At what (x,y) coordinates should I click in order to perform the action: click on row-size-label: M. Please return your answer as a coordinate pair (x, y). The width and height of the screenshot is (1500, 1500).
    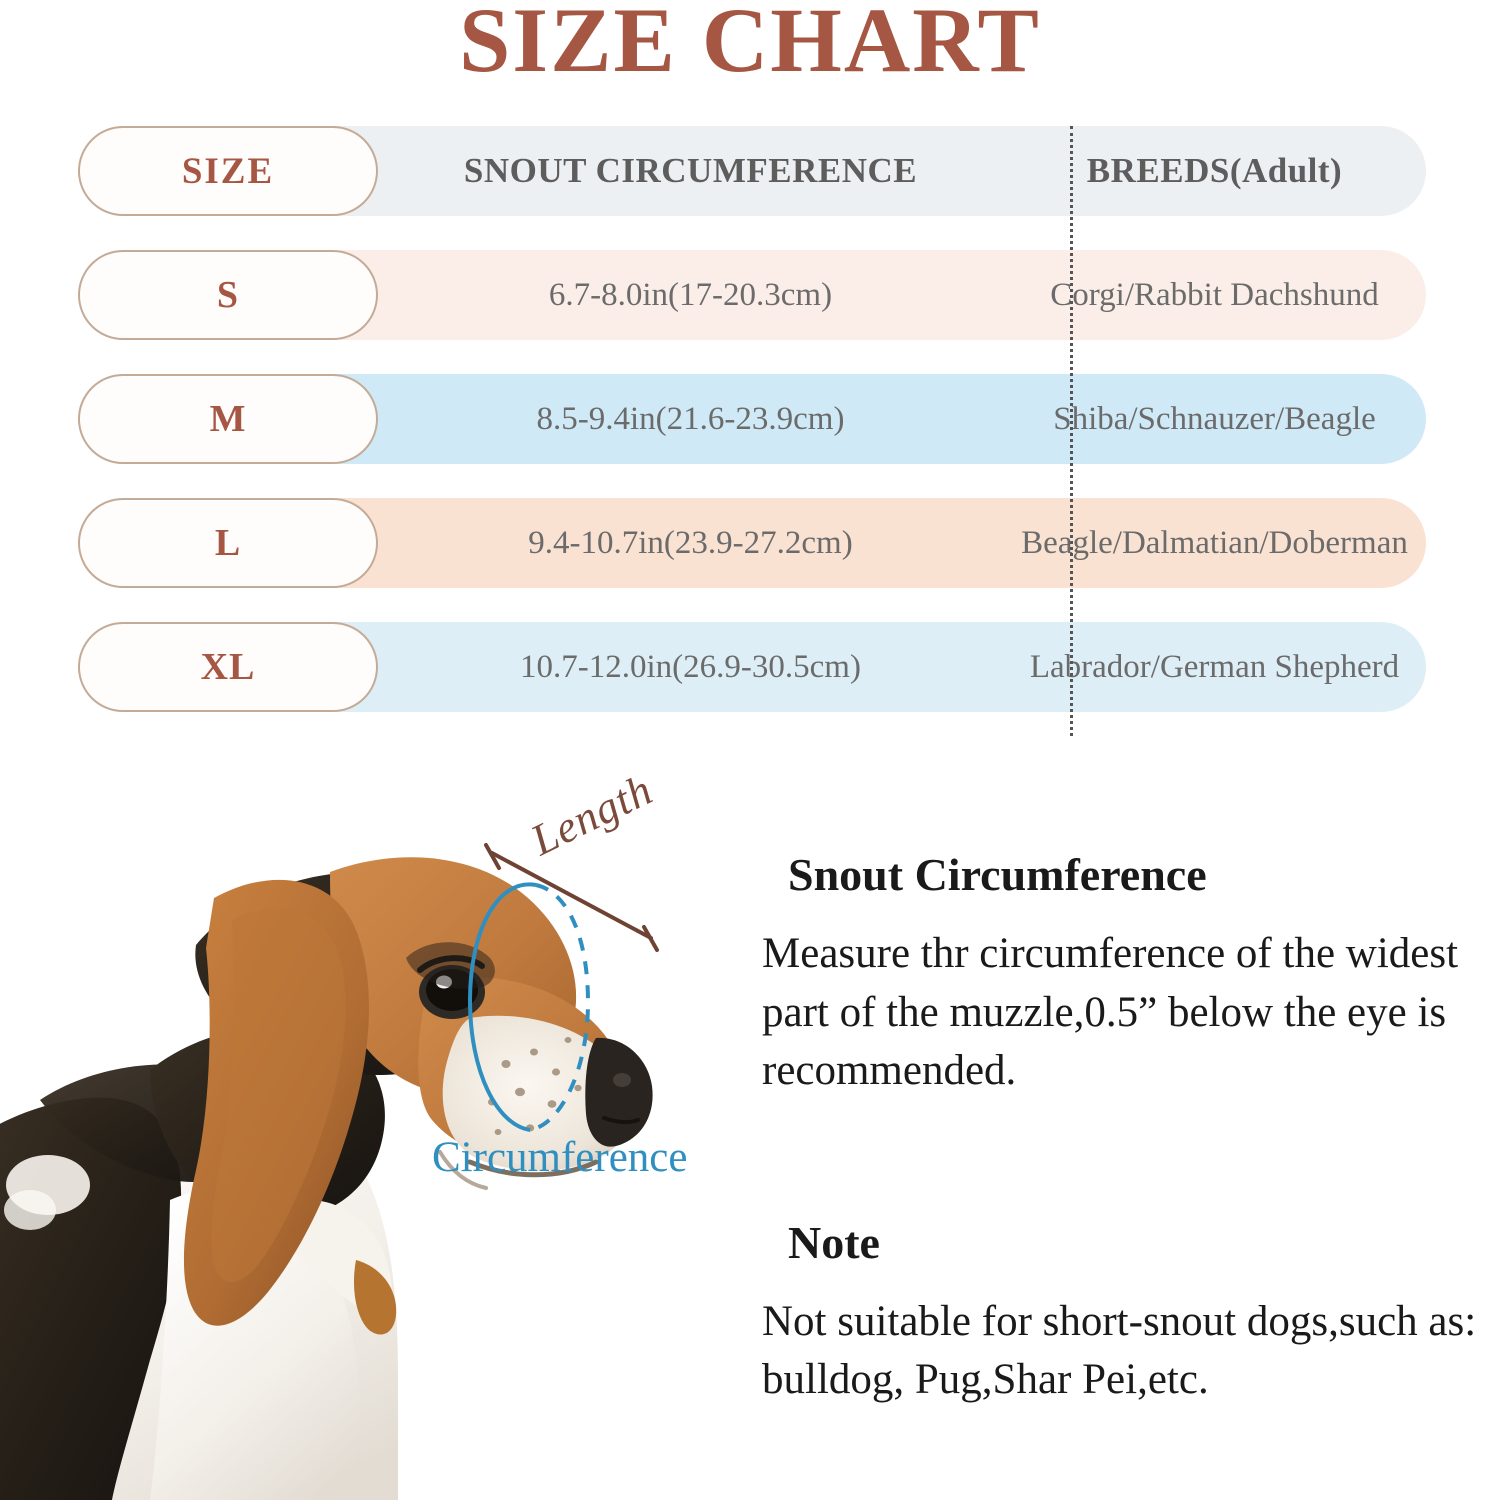
    Looking at the image, I should click on (228, 419).